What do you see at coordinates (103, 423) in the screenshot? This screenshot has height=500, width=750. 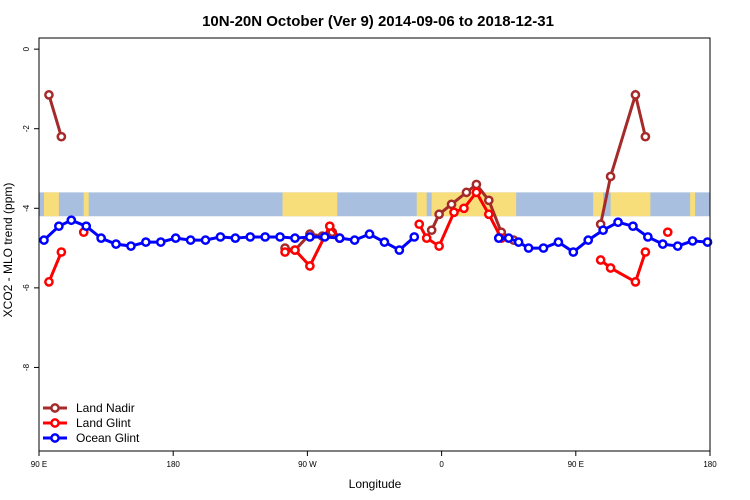 I see `legend-label: Land Glint` at bounding box center [103, 423].